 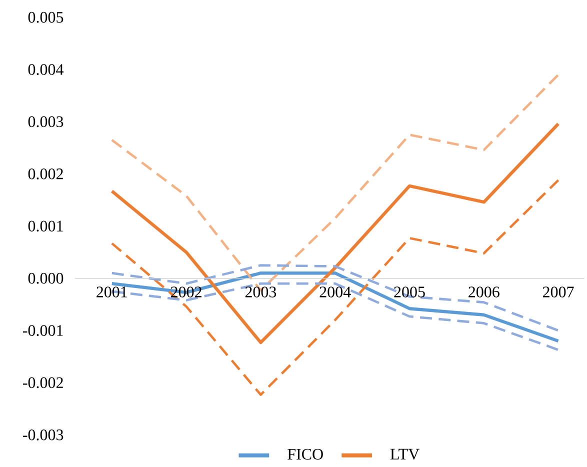 What do you see at coordinates (46, 17) in the screenshot?
I see `y-tick-label: 0.005` at bounding box center [46, 17].